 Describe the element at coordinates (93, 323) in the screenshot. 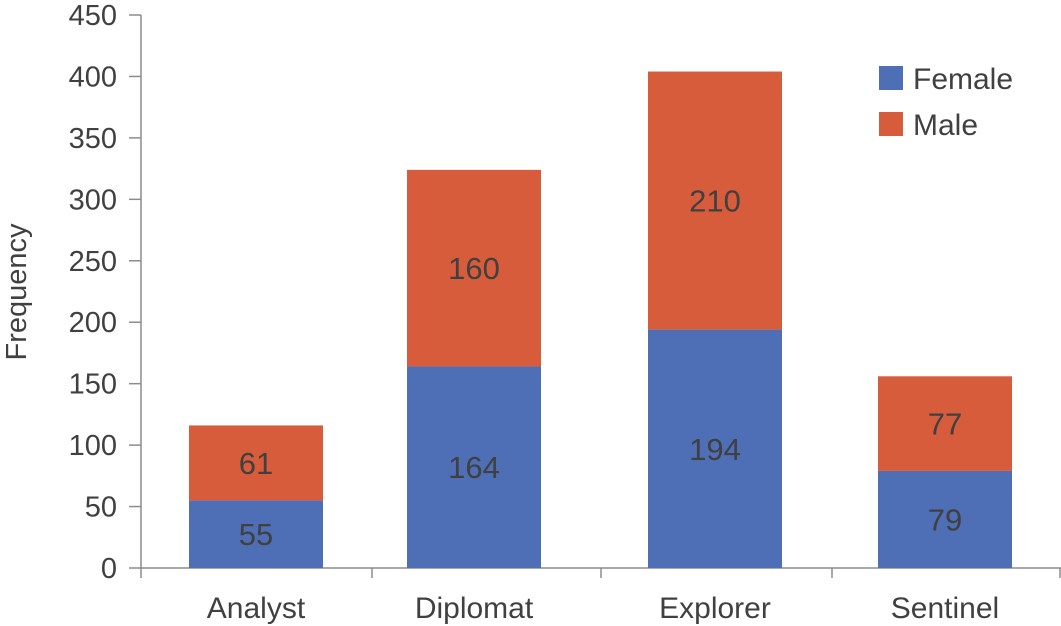

I see `y-tick-label: 200` at that location.